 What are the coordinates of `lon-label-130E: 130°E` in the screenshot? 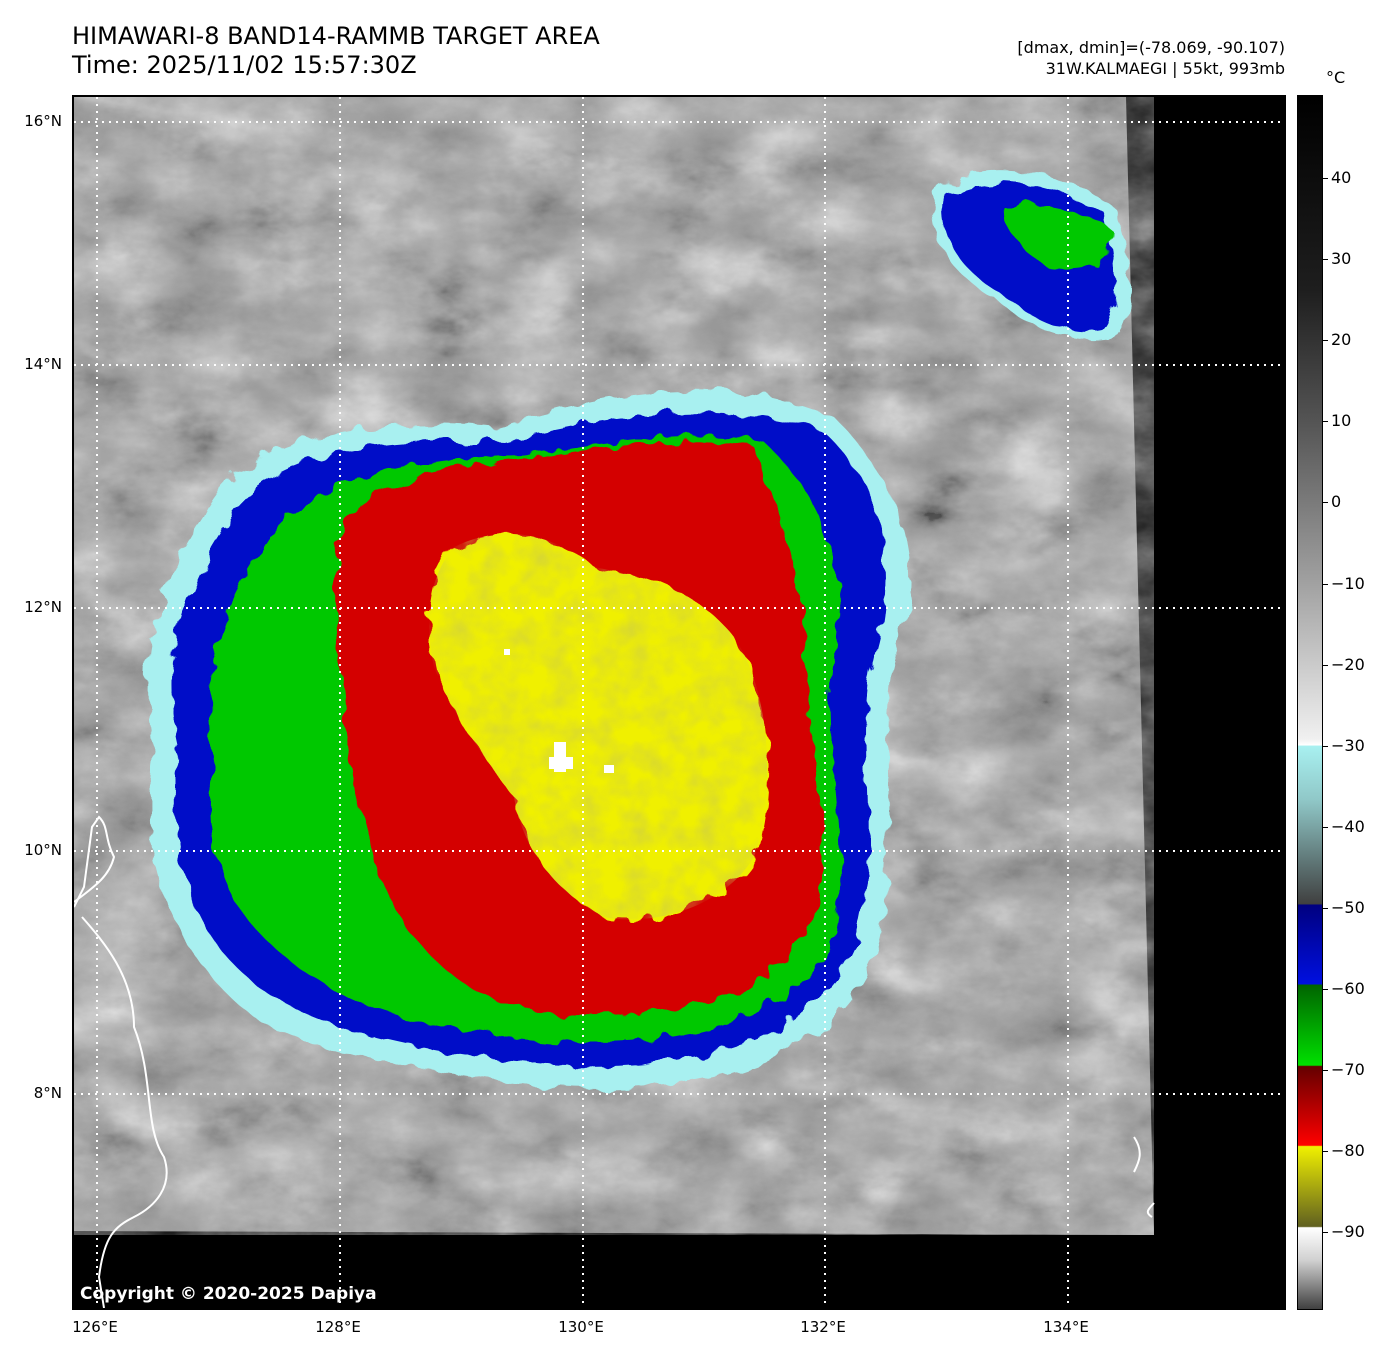 It's located at (581, 1327).